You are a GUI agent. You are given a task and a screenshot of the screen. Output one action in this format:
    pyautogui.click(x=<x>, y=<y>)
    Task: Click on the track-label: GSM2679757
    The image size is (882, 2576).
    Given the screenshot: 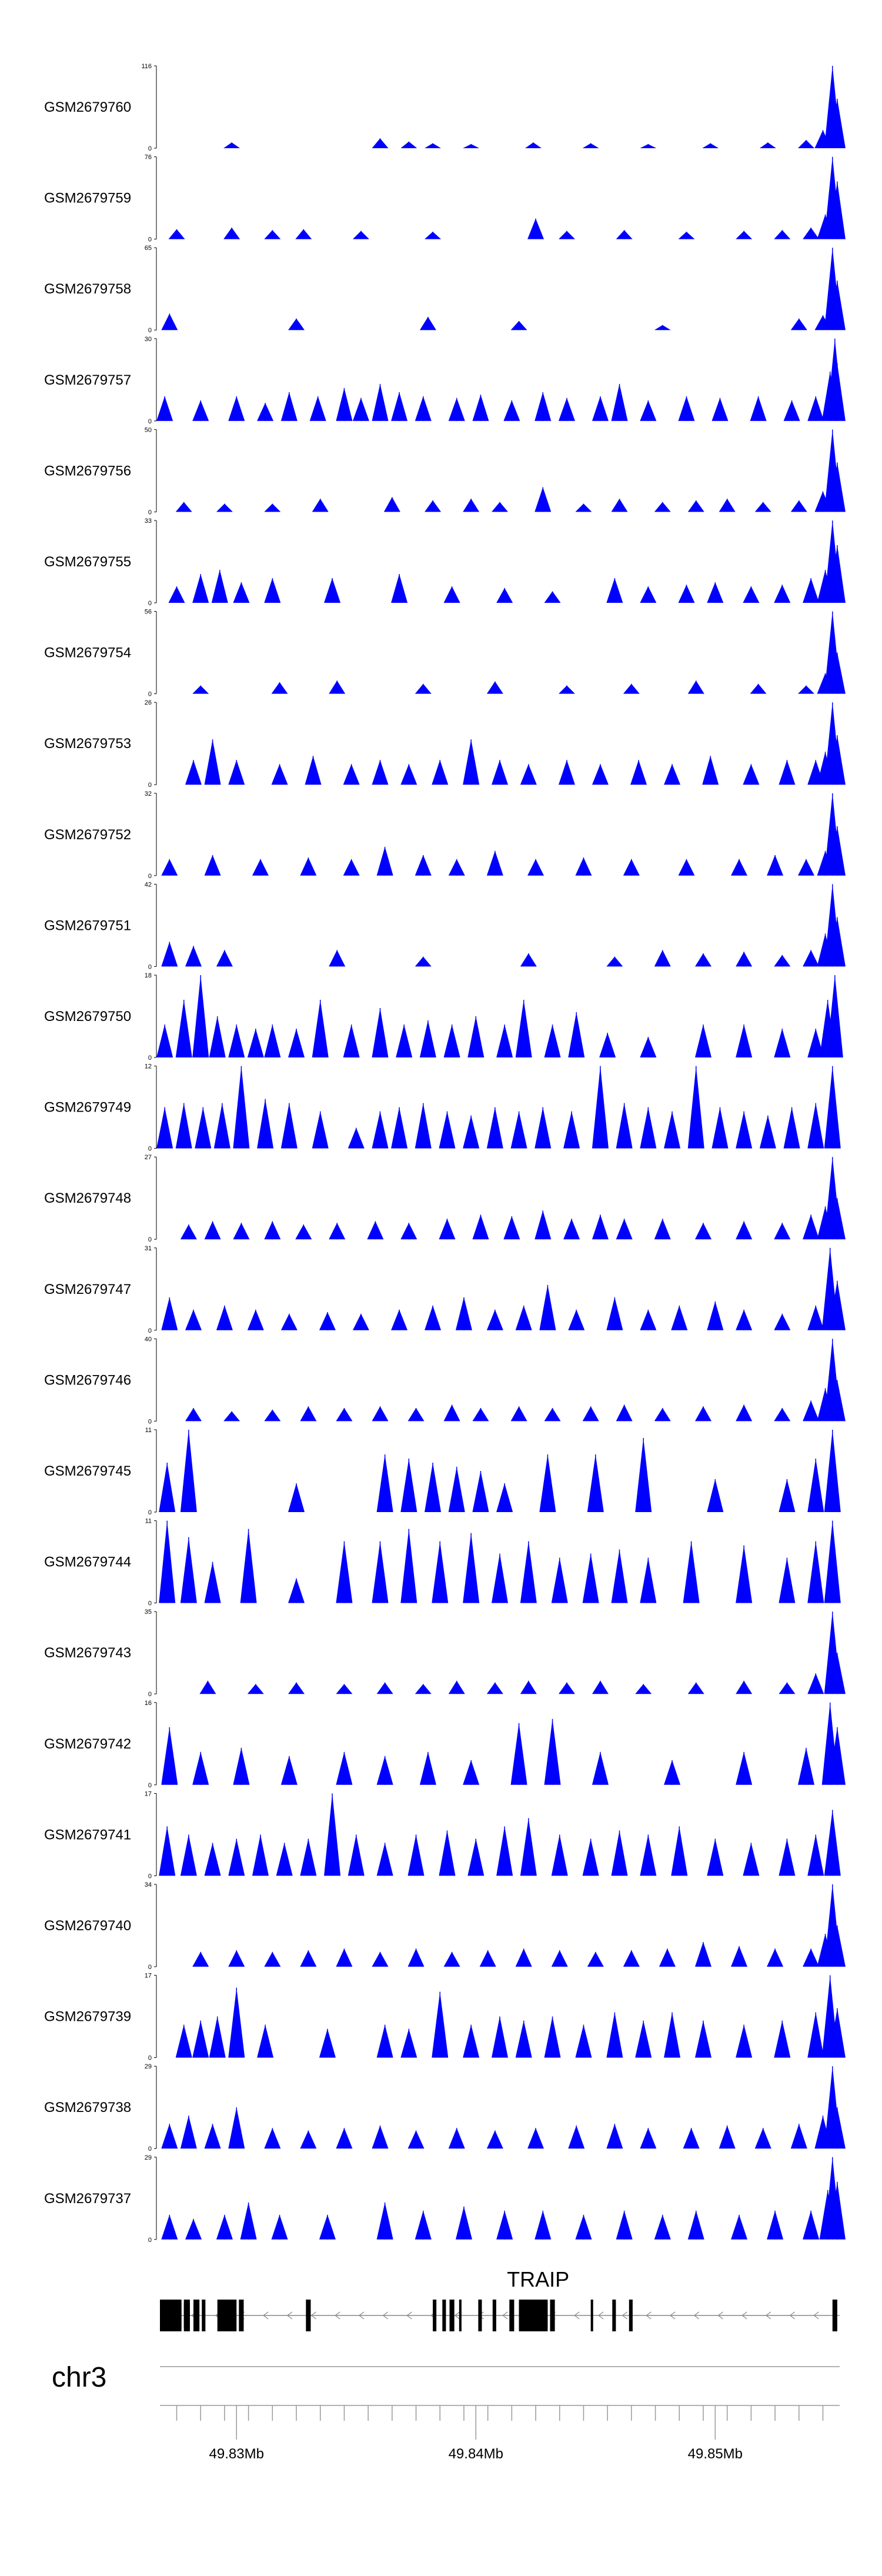 What is the action you would take?
    pyautogui.click(x=87, y=380)
    